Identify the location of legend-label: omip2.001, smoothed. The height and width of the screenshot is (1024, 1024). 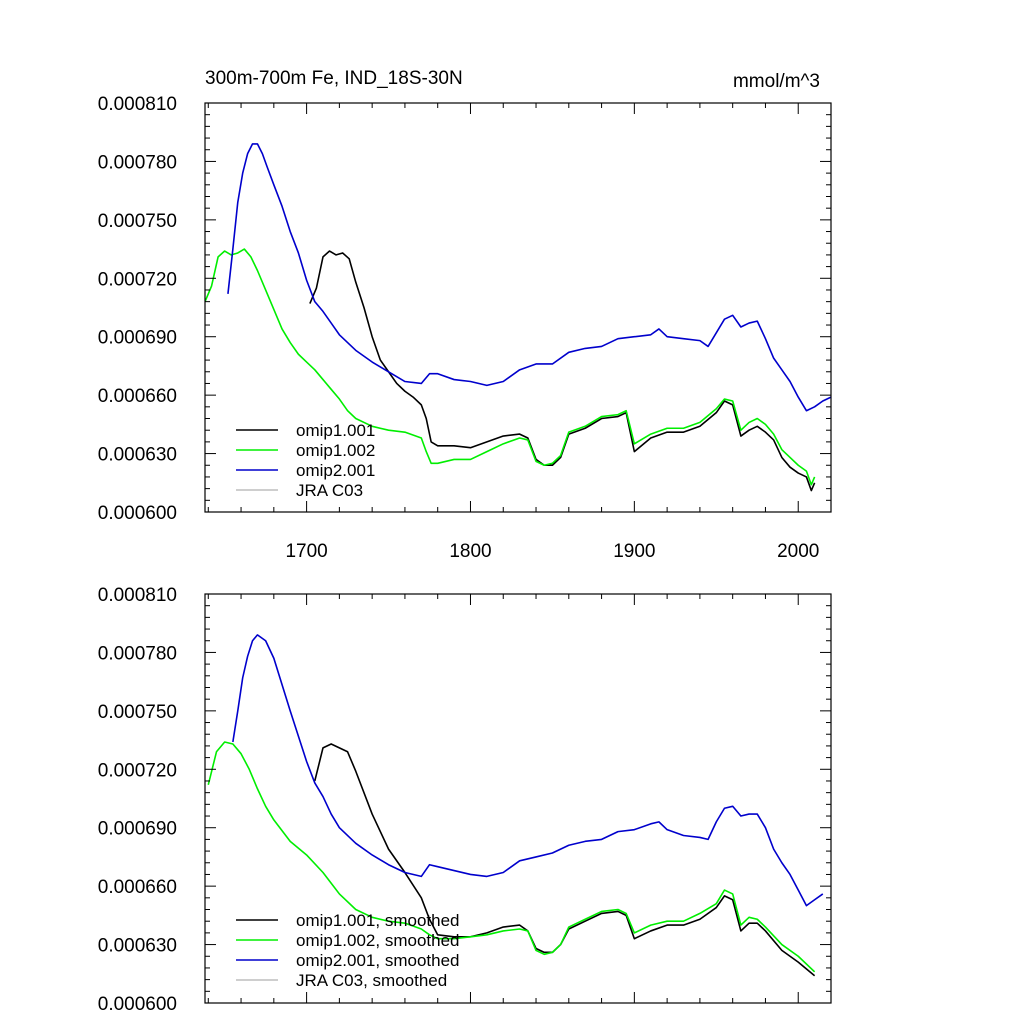
(378, 960).